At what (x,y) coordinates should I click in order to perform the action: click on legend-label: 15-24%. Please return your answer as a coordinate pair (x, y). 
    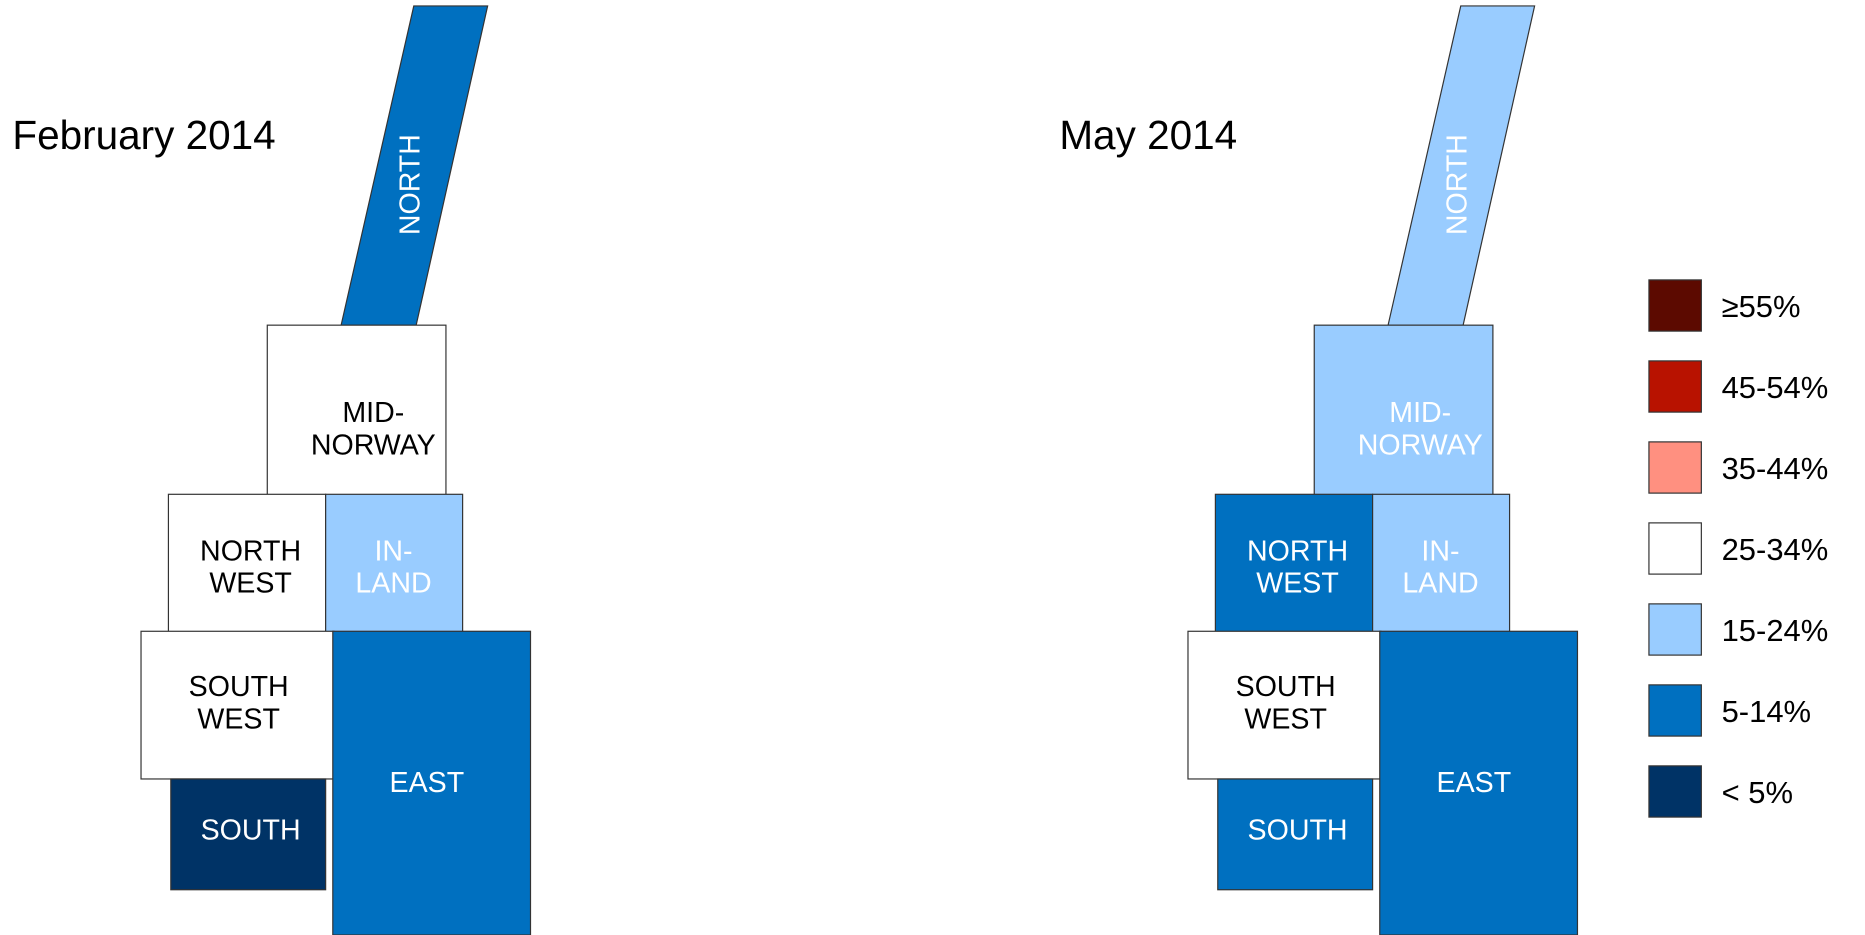
    Looking at the image, I should click on (1775, 630).